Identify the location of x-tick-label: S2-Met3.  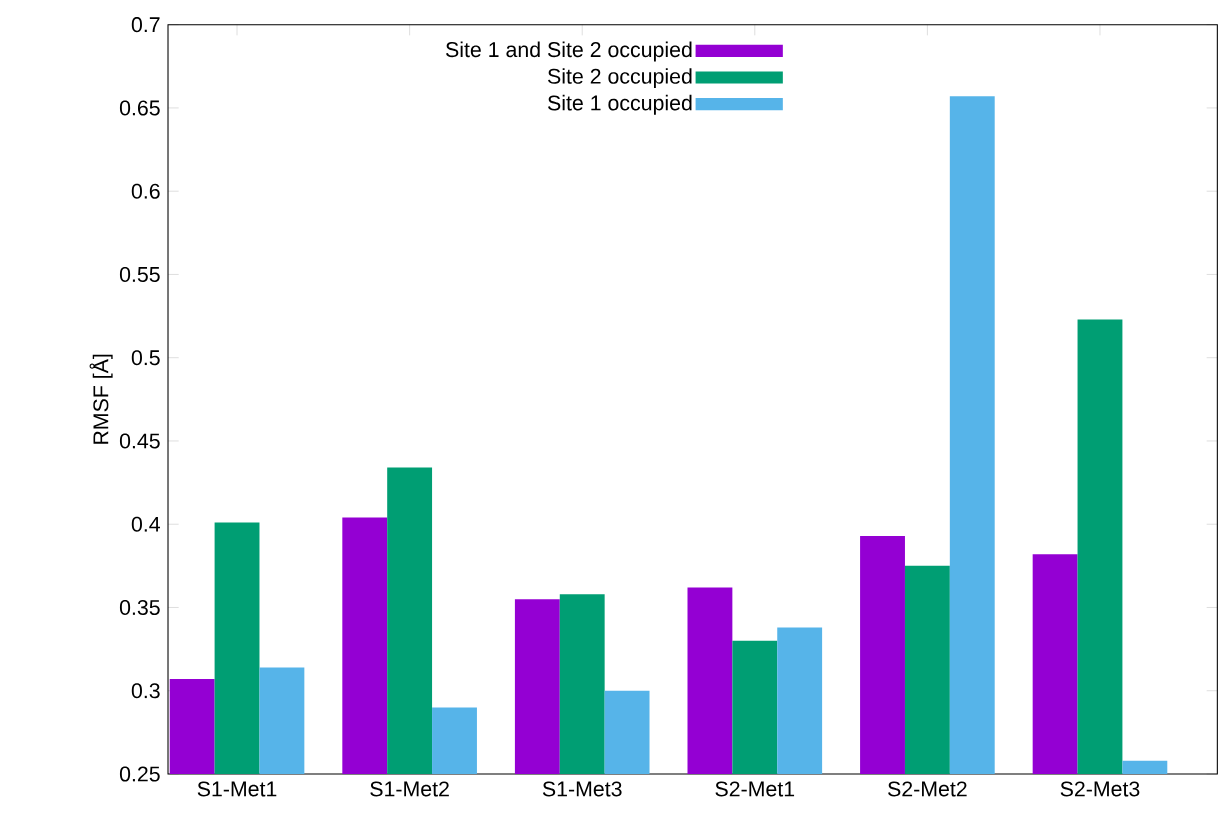
(1100, 789).